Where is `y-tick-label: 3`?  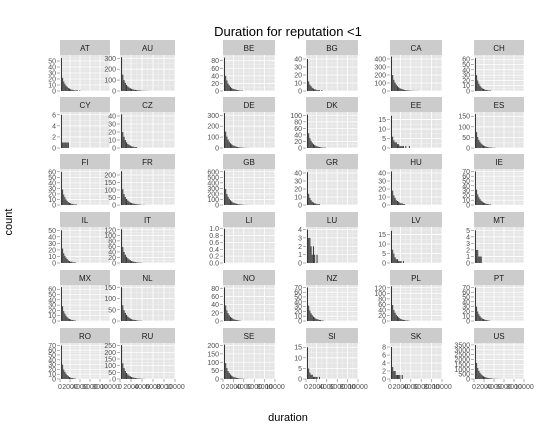
y-tick-label: 3 is located at coordinates (468, 244).